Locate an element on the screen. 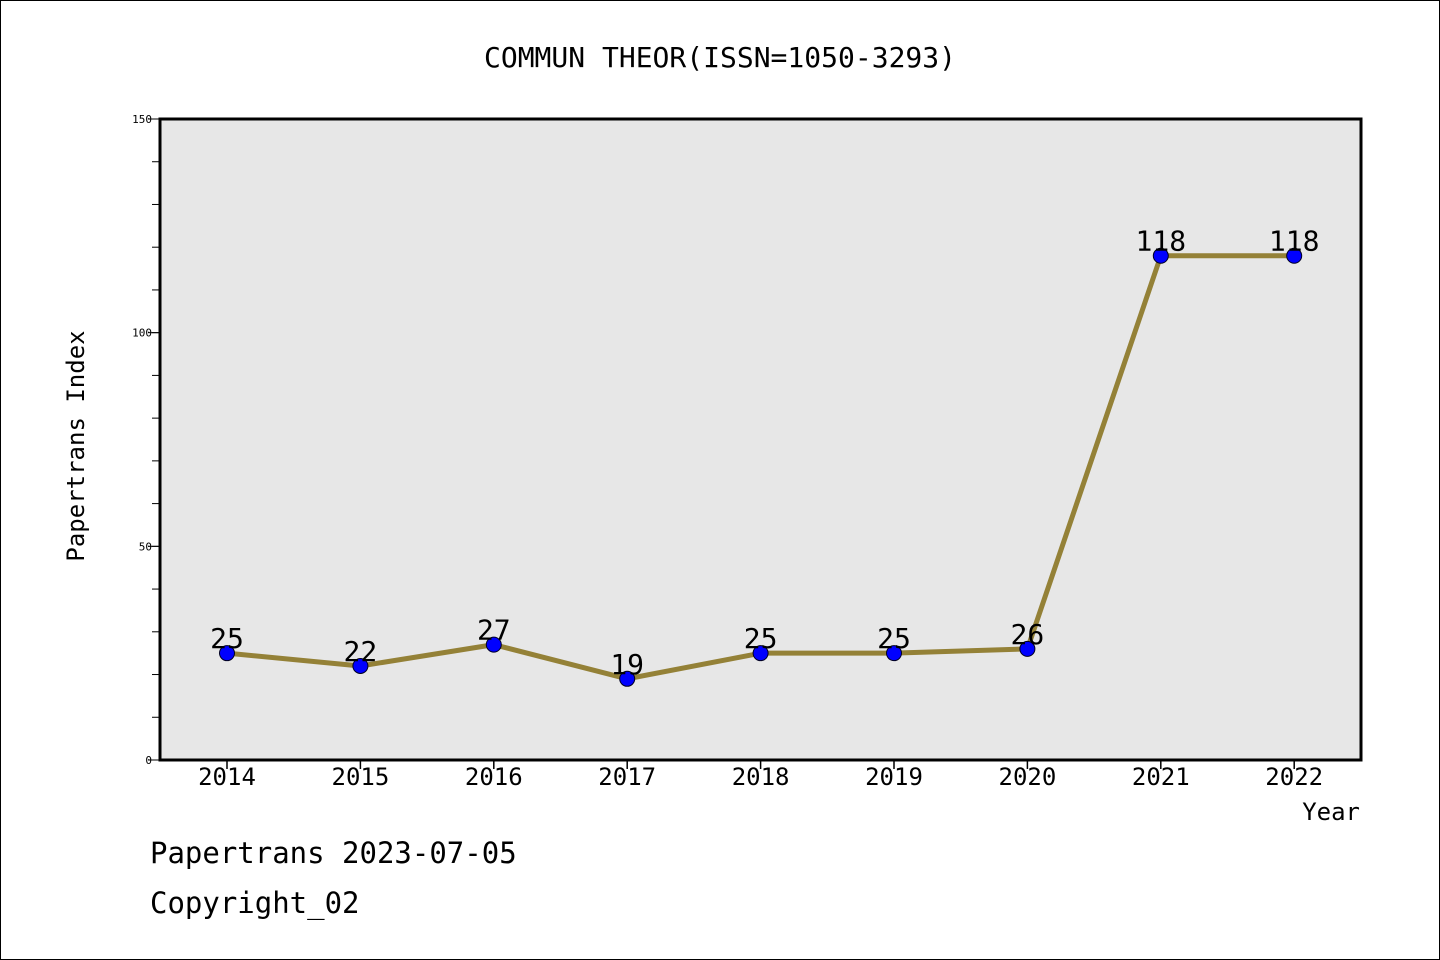 This screenshot has height=960, width=1440. x-tick-label: 2018 is located at coordinates (761, 777).